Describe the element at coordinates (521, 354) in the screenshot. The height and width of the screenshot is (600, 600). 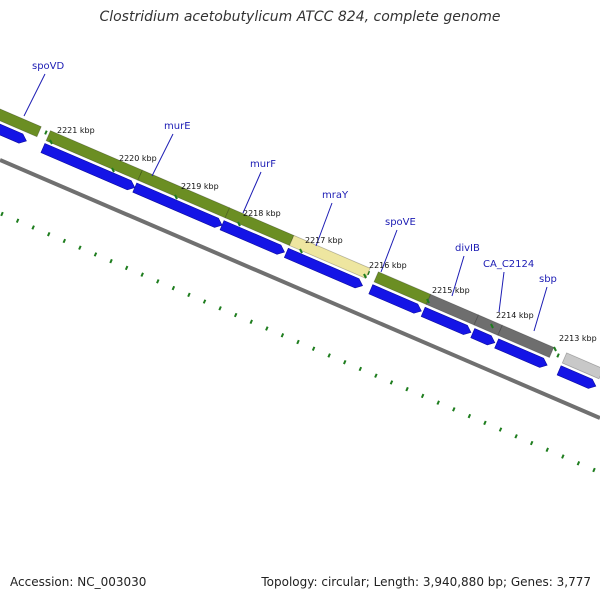
I see `cds-arrow-sbp` at that location.